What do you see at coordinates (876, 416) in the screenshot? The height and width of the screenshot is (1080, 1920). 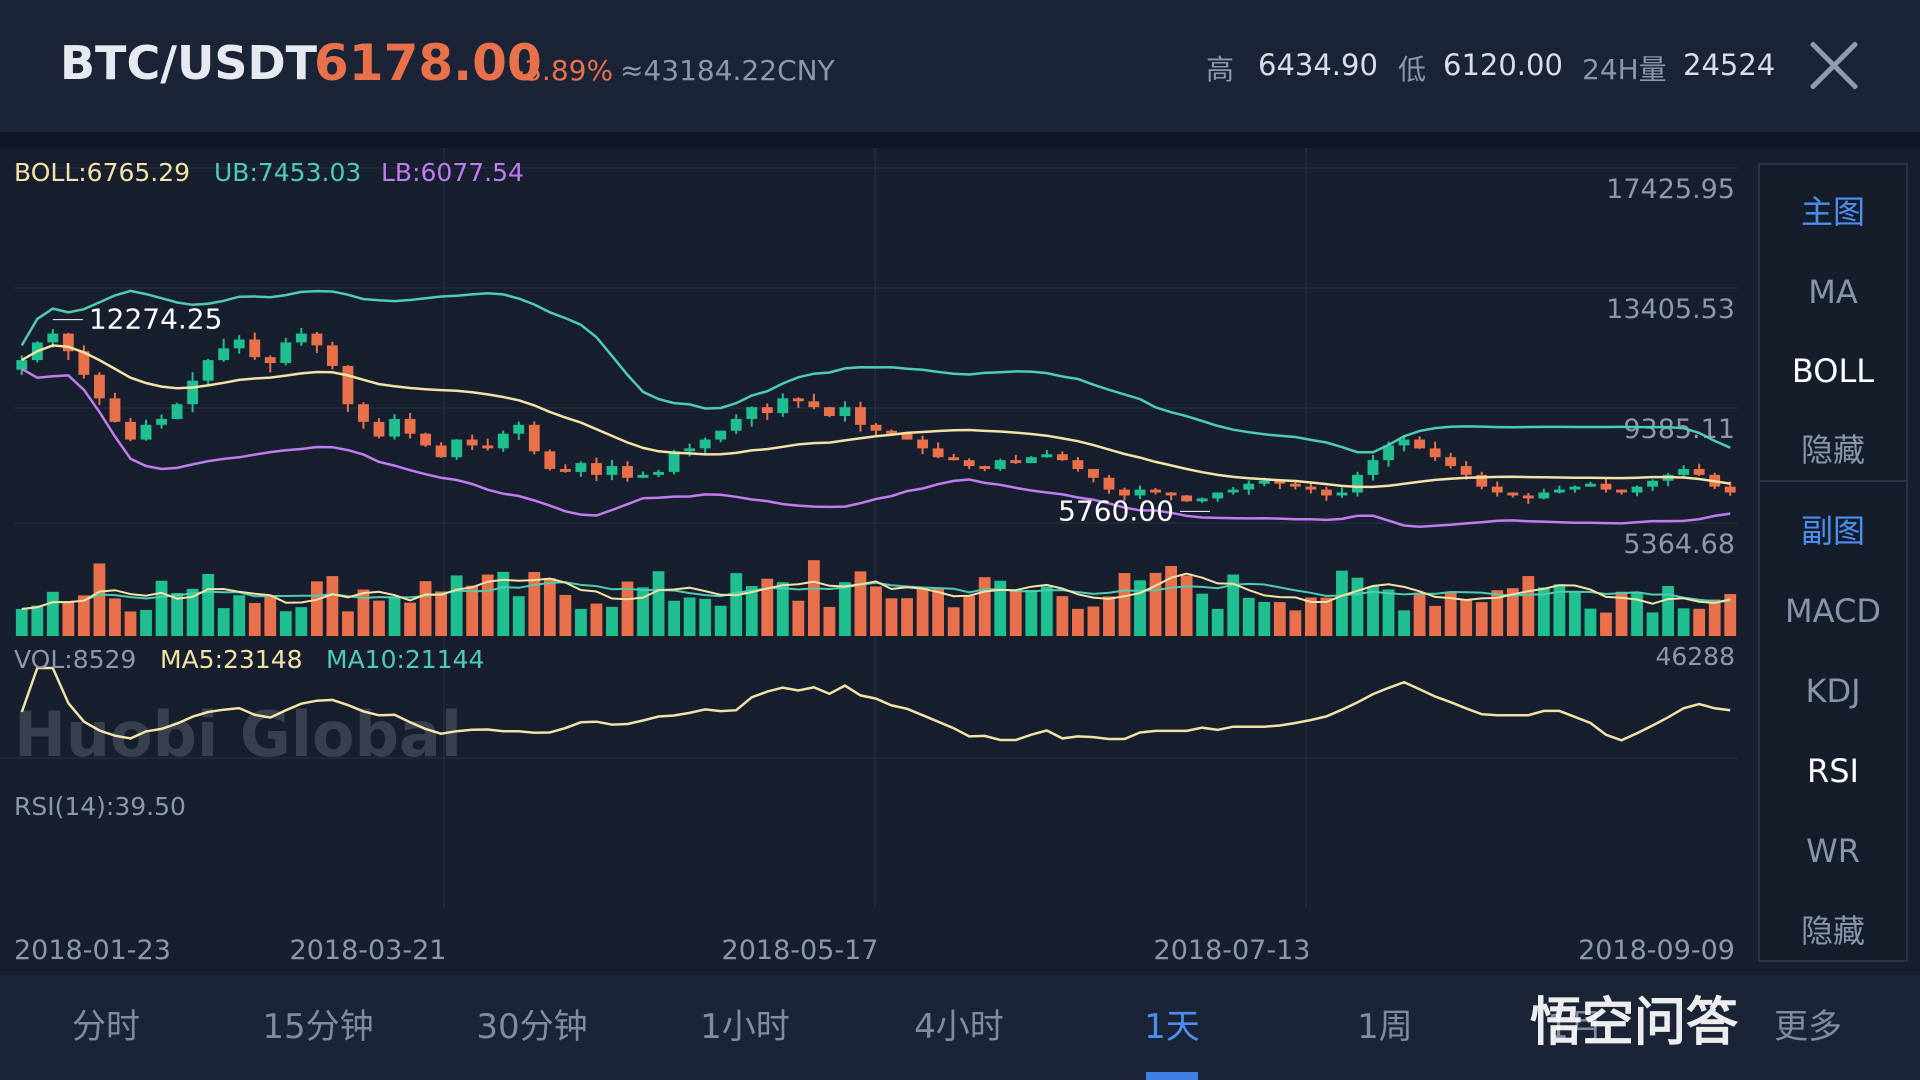 I see `boll-mid-line` at bounding box center [876, 416].